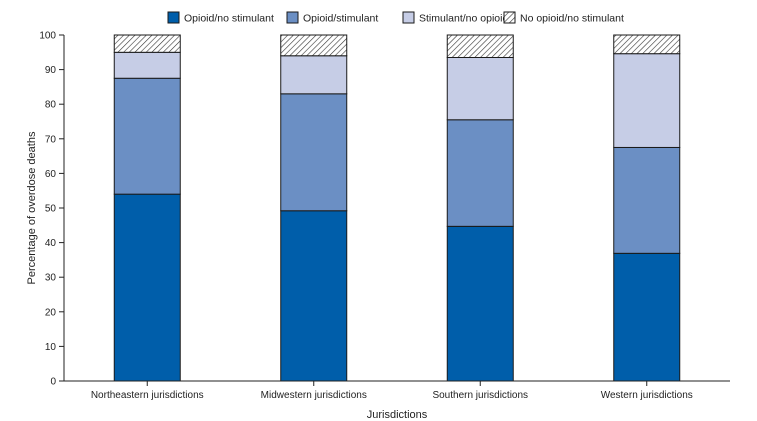 The width and height of the screenshot is (757, 421). I want to click on legend-swatch-stimulant-no-opioid, so click(408, 17).